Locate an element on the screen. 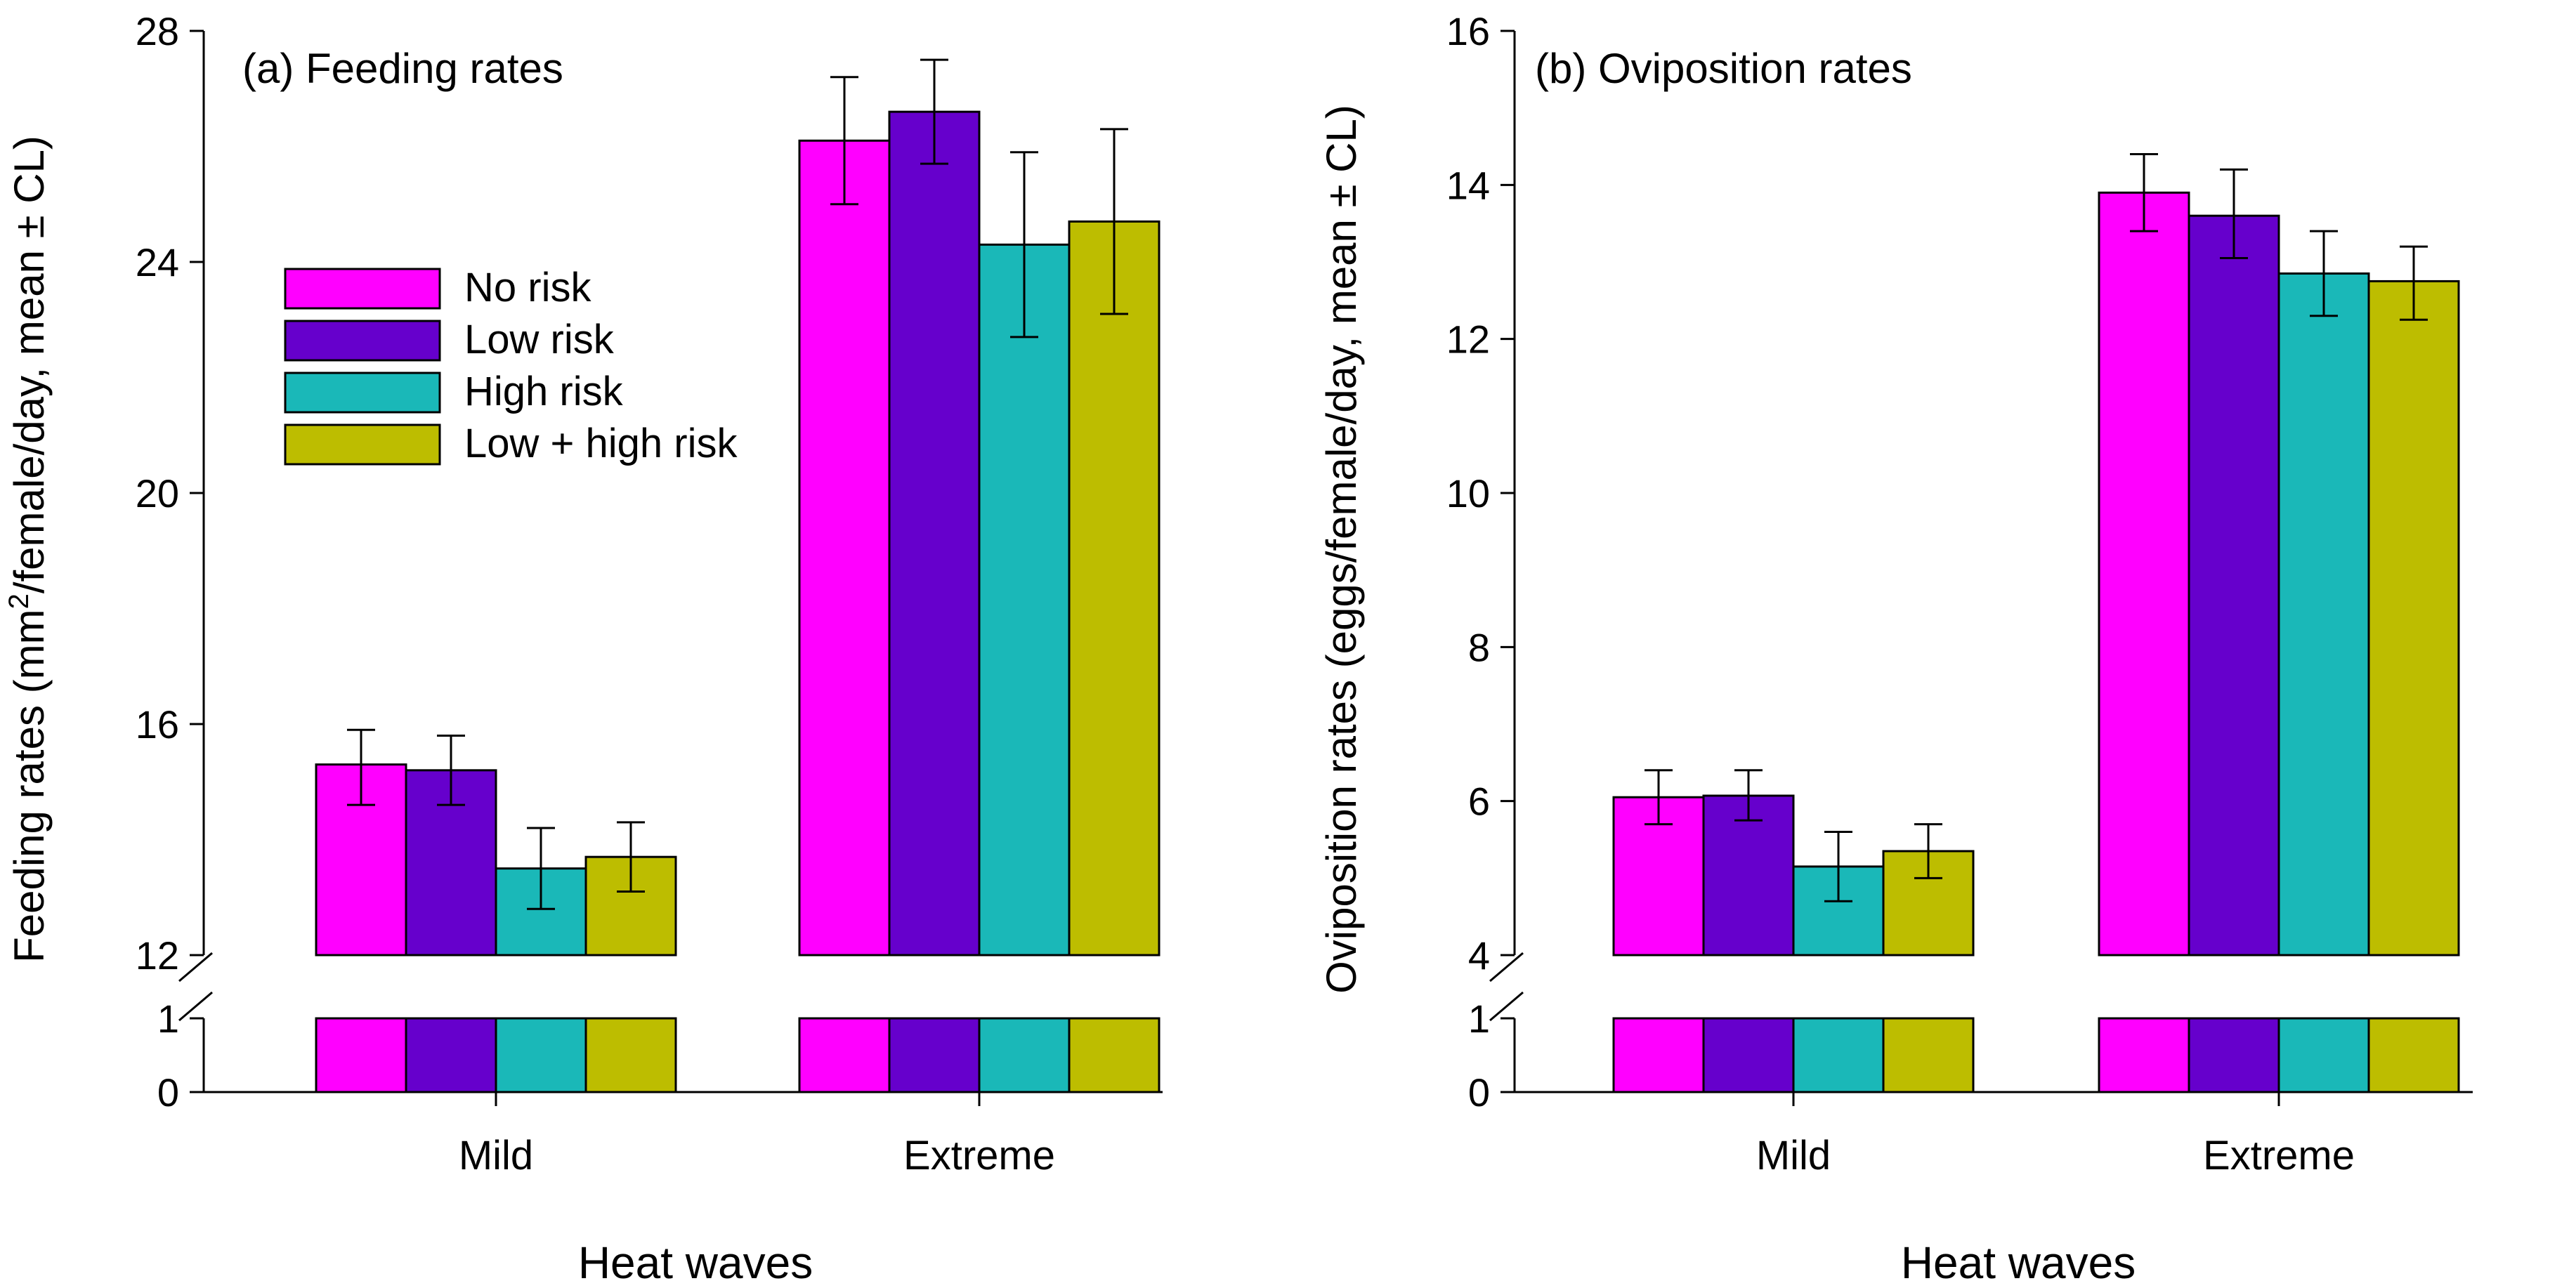 Image resolution: width=2576 pixels, height=1288 pixels. panel-a-ylabel-post: /female/day, mean ± CL) is located at coordinates (29, 364).